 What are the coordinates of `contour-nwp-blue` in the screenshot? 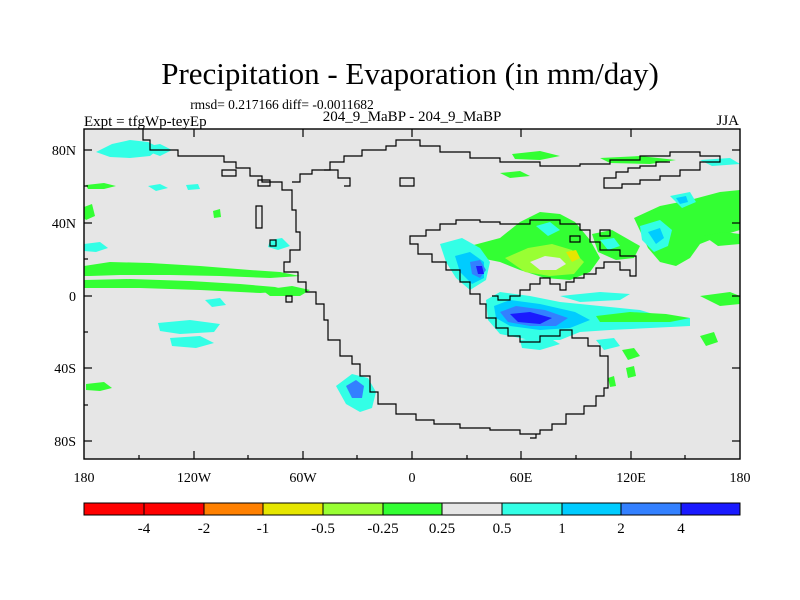 It's located at (656, 236).